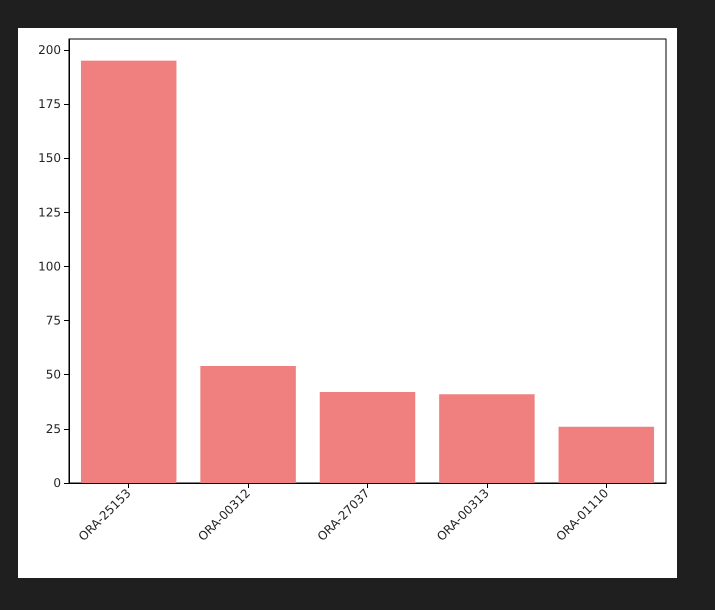 The width and height of the screenshot is (715, 610). Describe the element at coordinates (49, 158) in the screenshot. I see `y-tick-label: 150` at that location.